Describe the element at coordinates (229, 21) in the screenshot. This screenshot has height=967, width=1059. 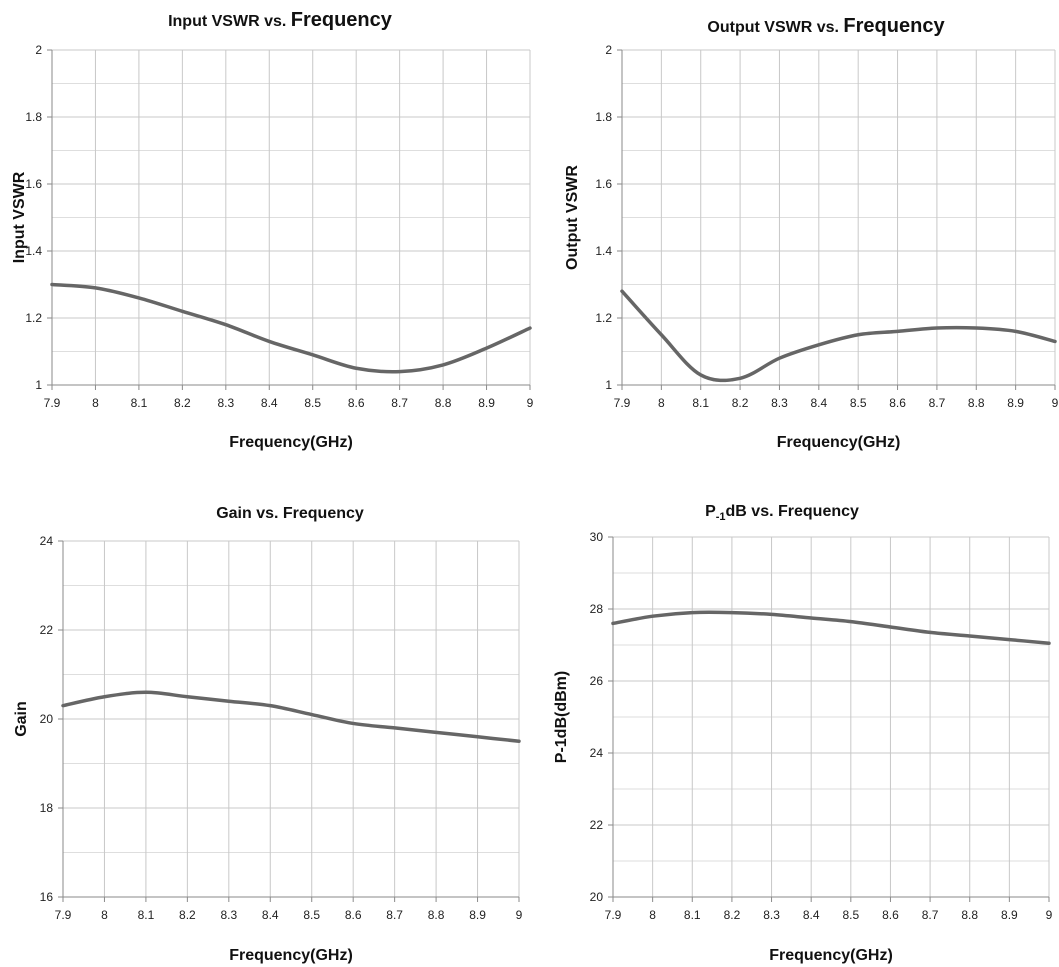
I see `chart-title-part: Input VSWR vs.` at that location.